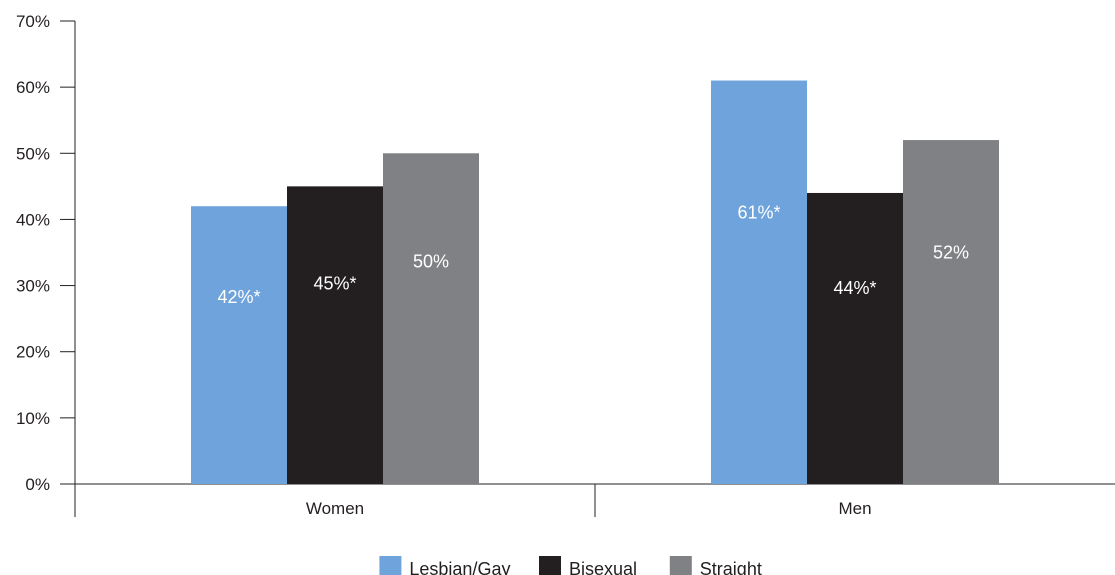 Image resolution: width=1115 pixels, height=575 pixels. Describe the element at coordinates (239, 345) in the screenshot. I see `bar-lesbian-gay-women` at that location.